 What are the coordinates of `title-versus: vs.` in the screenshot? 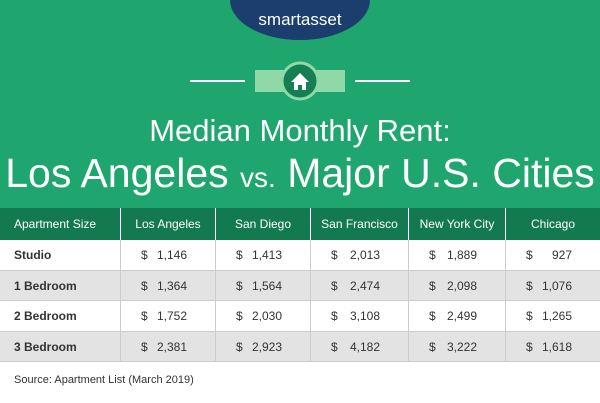 It's located at (258, 177).